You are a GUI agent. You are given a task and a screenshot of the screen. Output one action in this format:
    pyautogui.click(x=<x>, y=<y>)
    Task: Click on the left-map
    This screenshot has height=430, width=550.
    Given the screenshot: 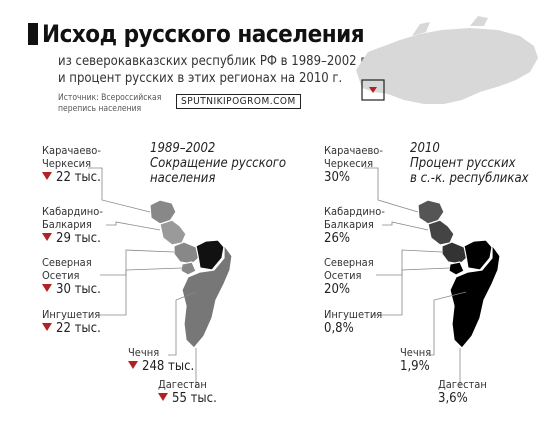 What is the action you would take?
    pyautogui.click(x=191, y=274)
    